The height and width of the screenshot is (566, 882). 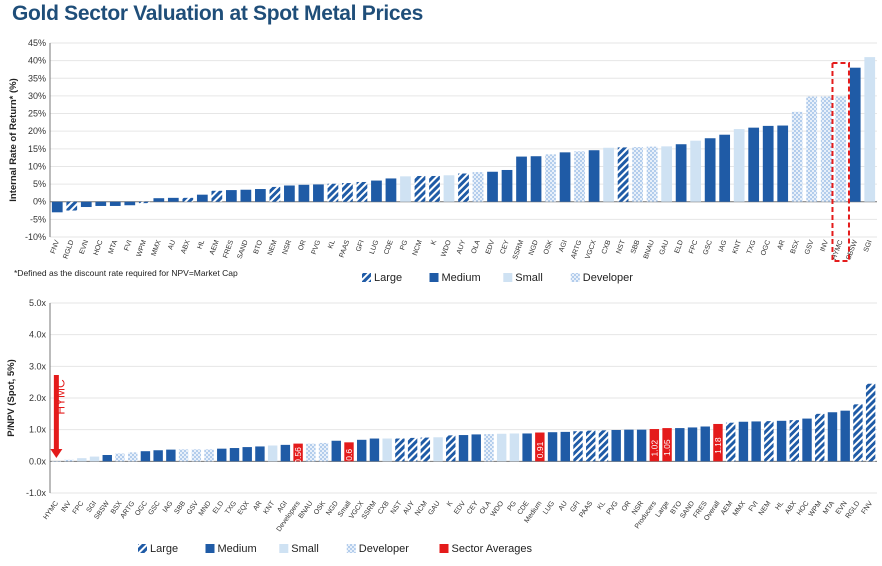 I want to click on legend-item-developer: Developer, so click(x=377, y=549).